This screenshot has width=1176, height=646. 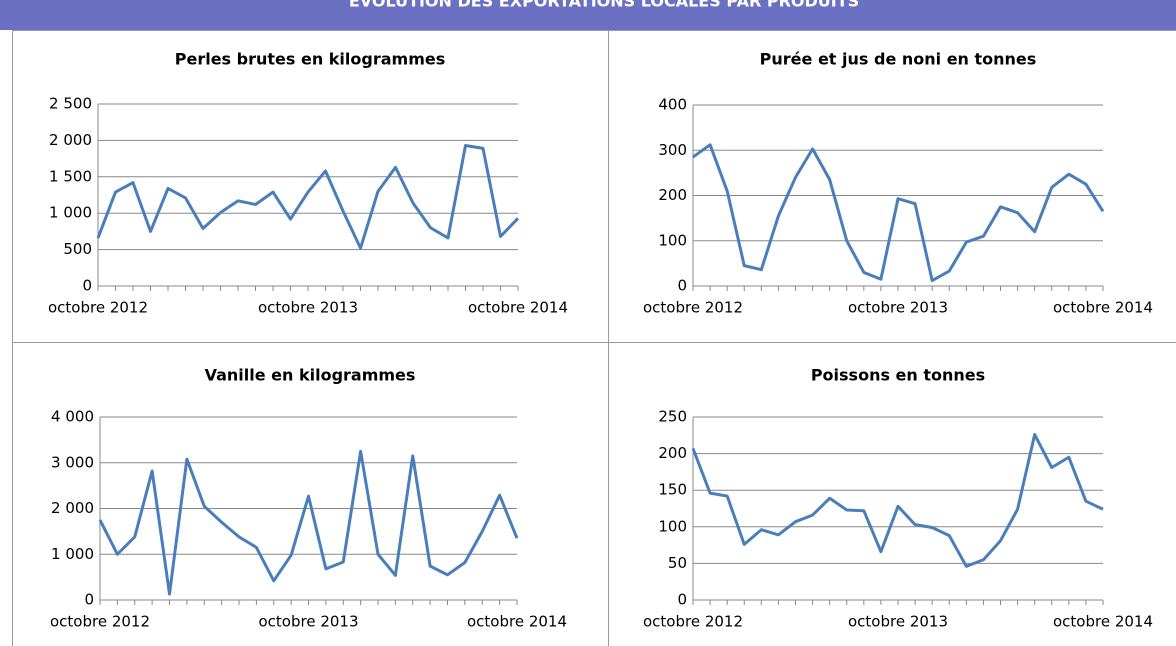 What do you see at coordinates (588, 15) in the screenshot?
I see `banner` at bounding box center [588, 15].